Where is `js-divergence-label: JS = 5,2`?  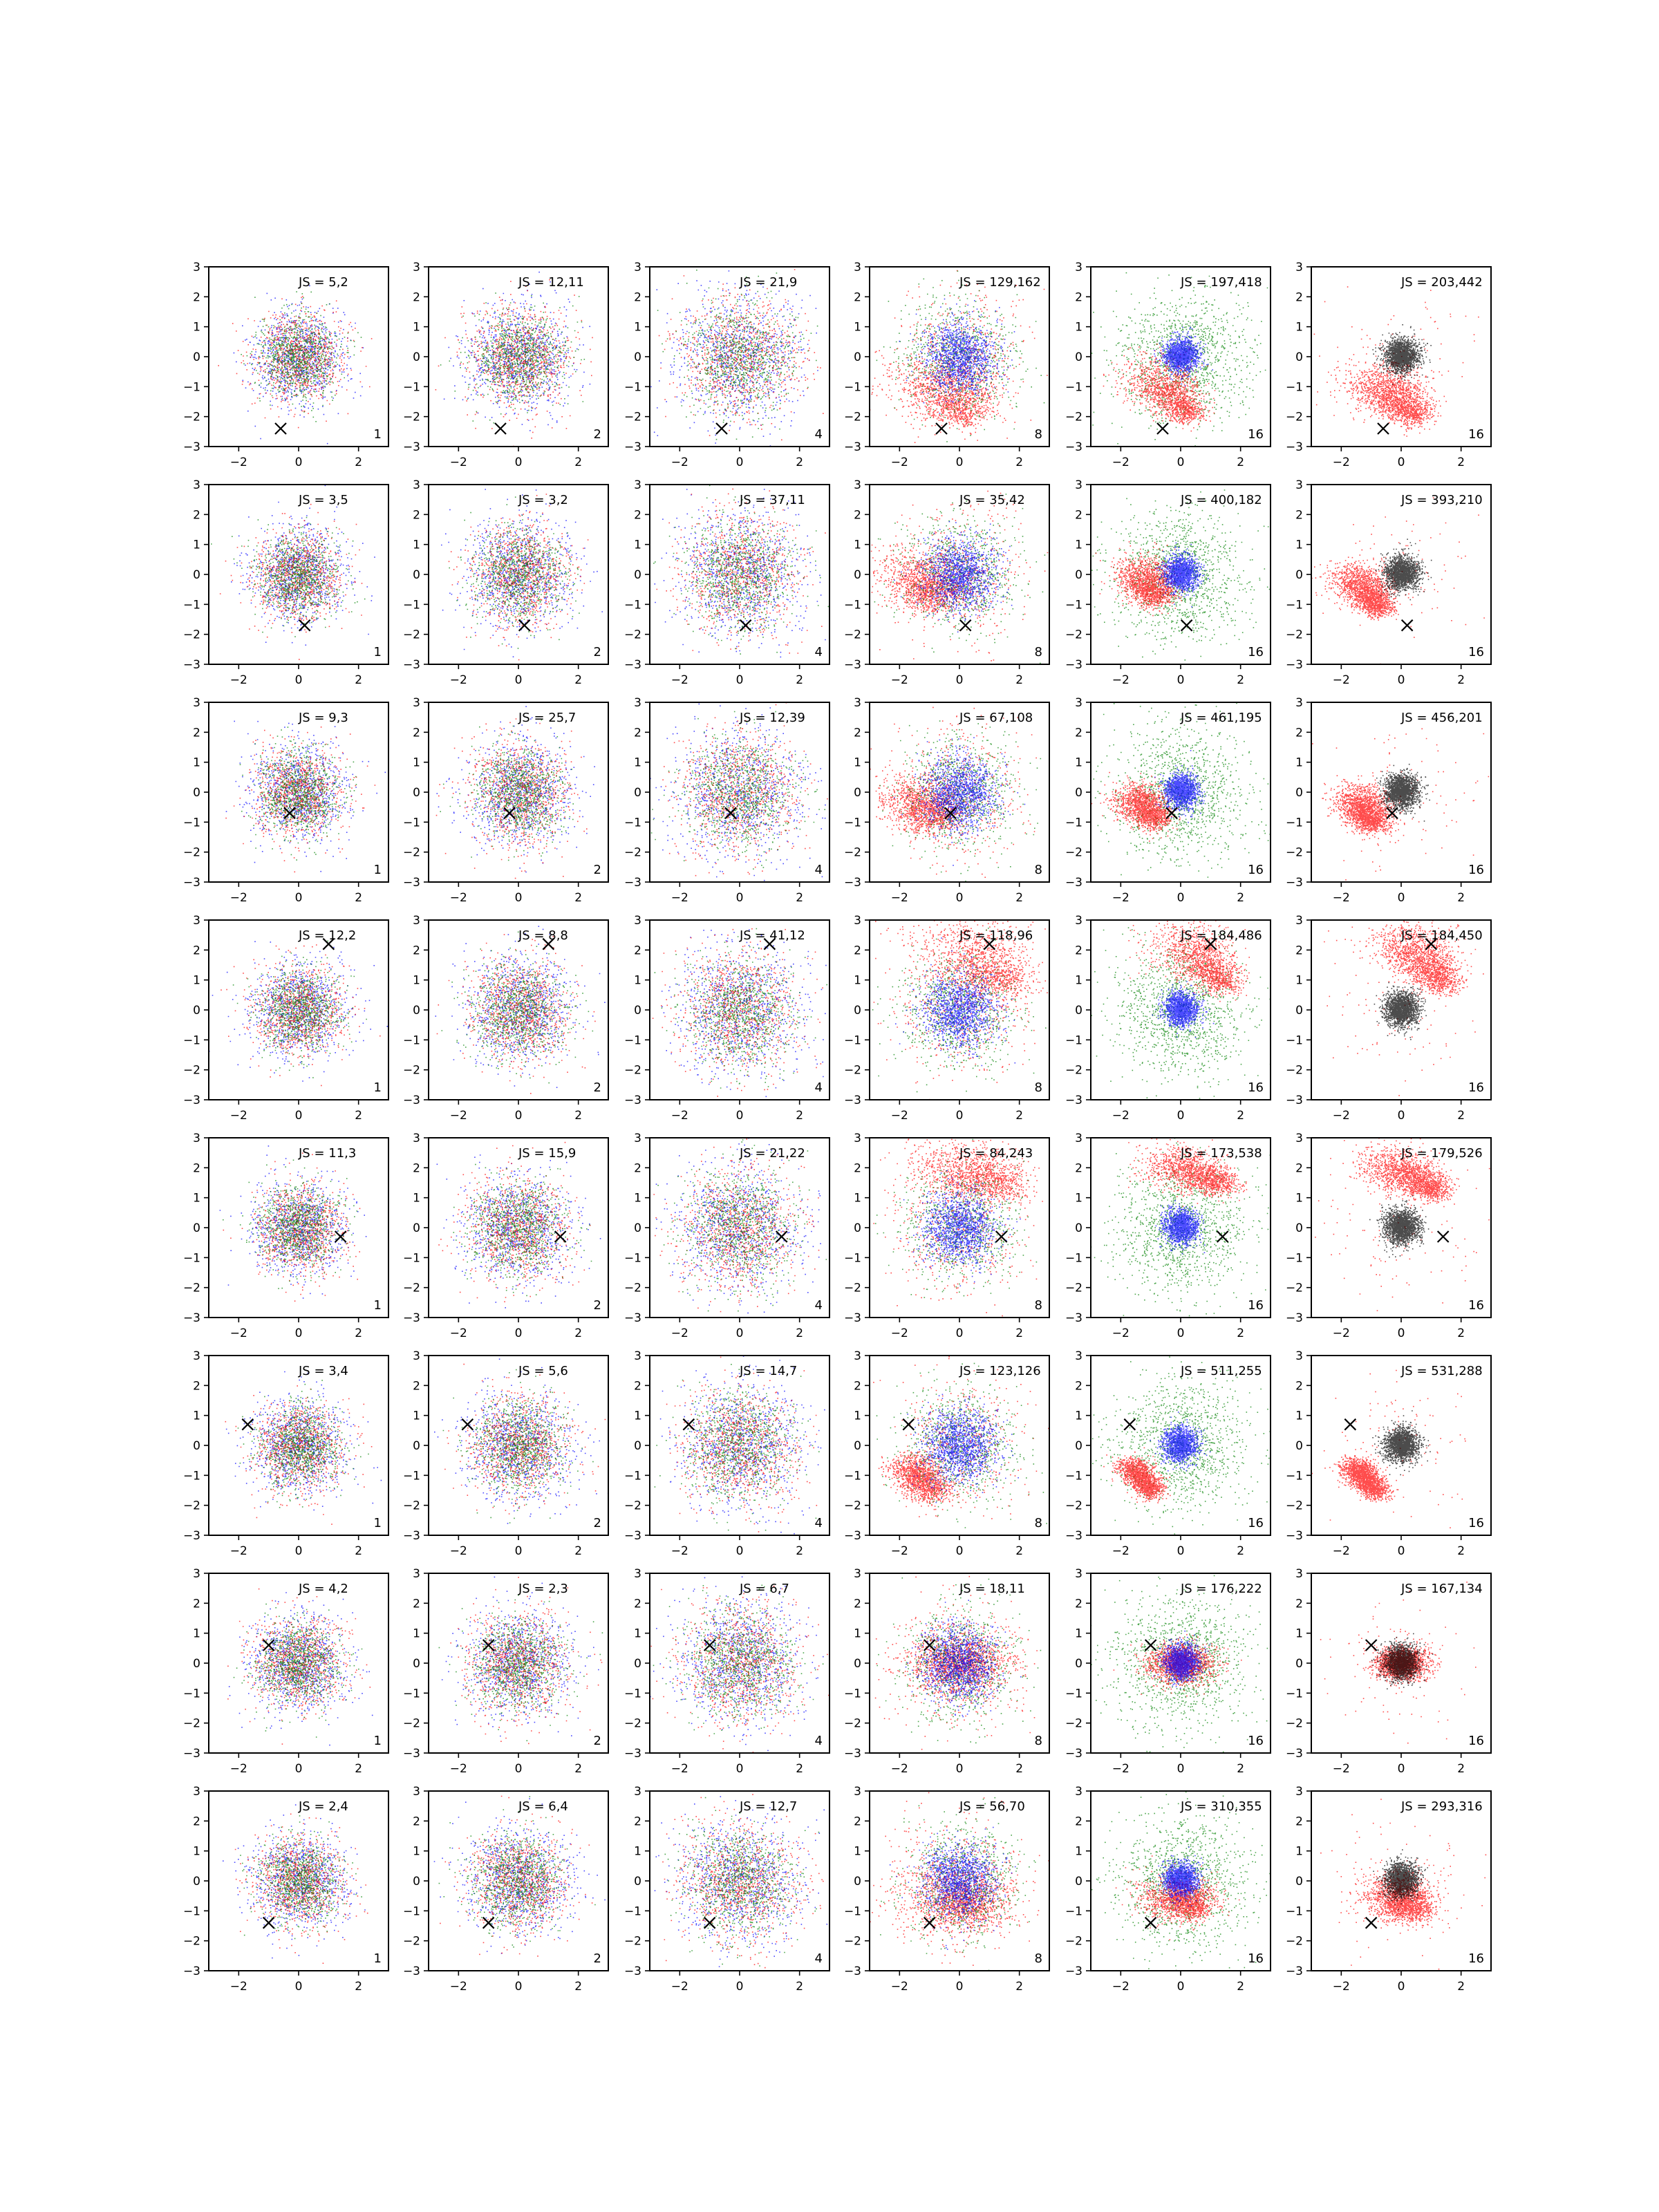 js-divergence-label: JS = 5,2 is located at coordinates (323, 282).